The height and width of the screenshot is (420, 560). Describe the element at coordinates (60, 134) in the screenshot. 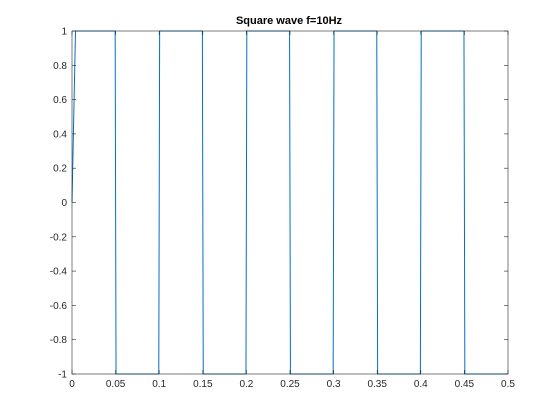

I see `y-tick-label-3: 0.4` at that location.